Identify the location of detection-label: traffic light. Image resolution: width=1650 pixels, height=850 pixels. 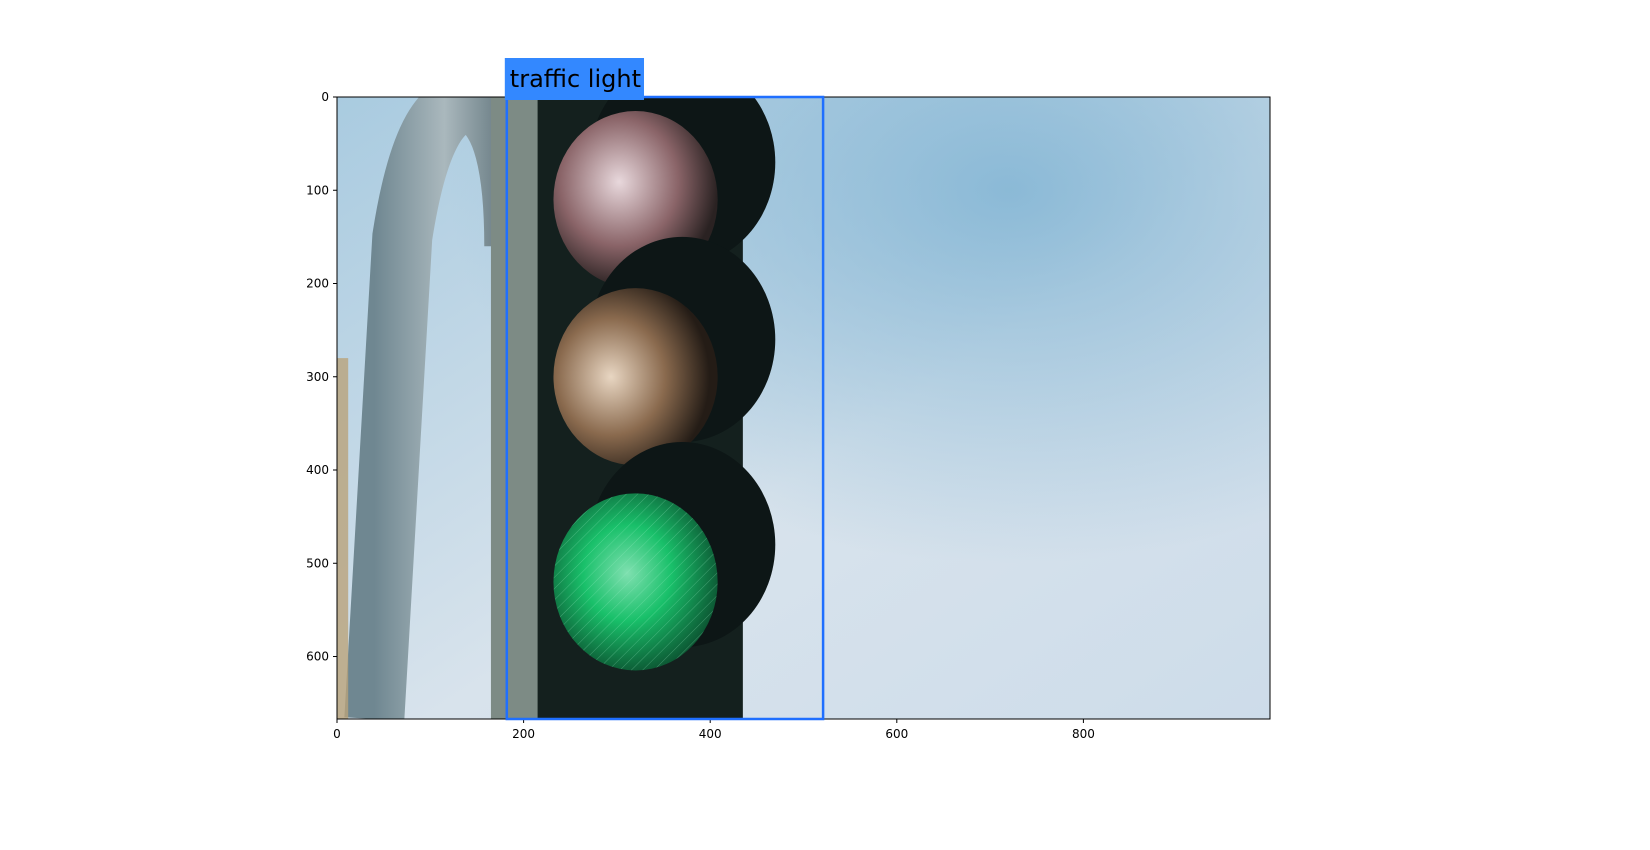
(575, 79).